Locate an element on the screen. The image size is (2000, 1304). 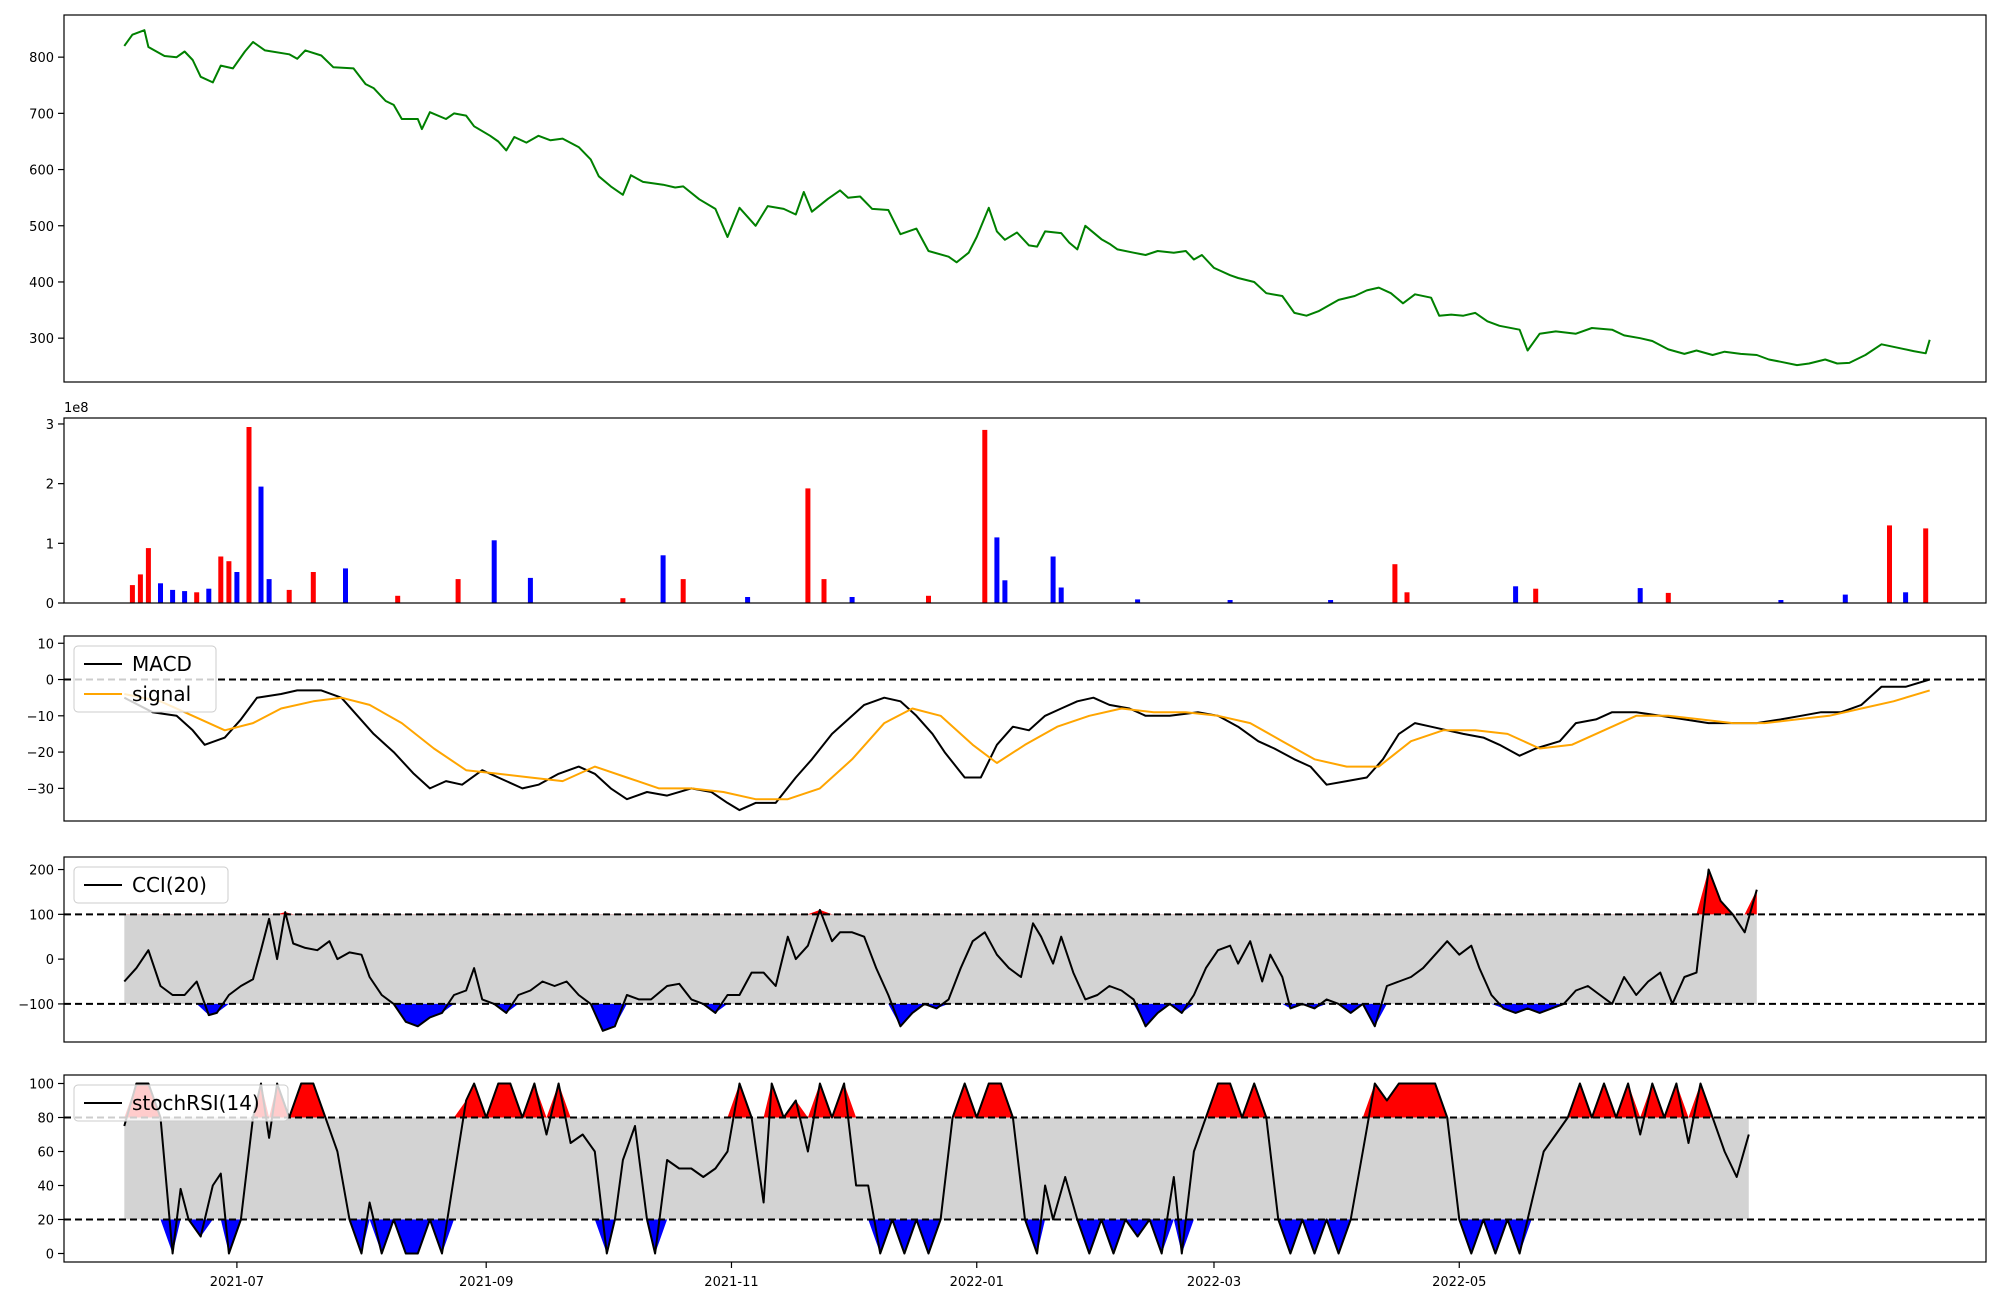
cci-legend is located at coordinates (151, 885).